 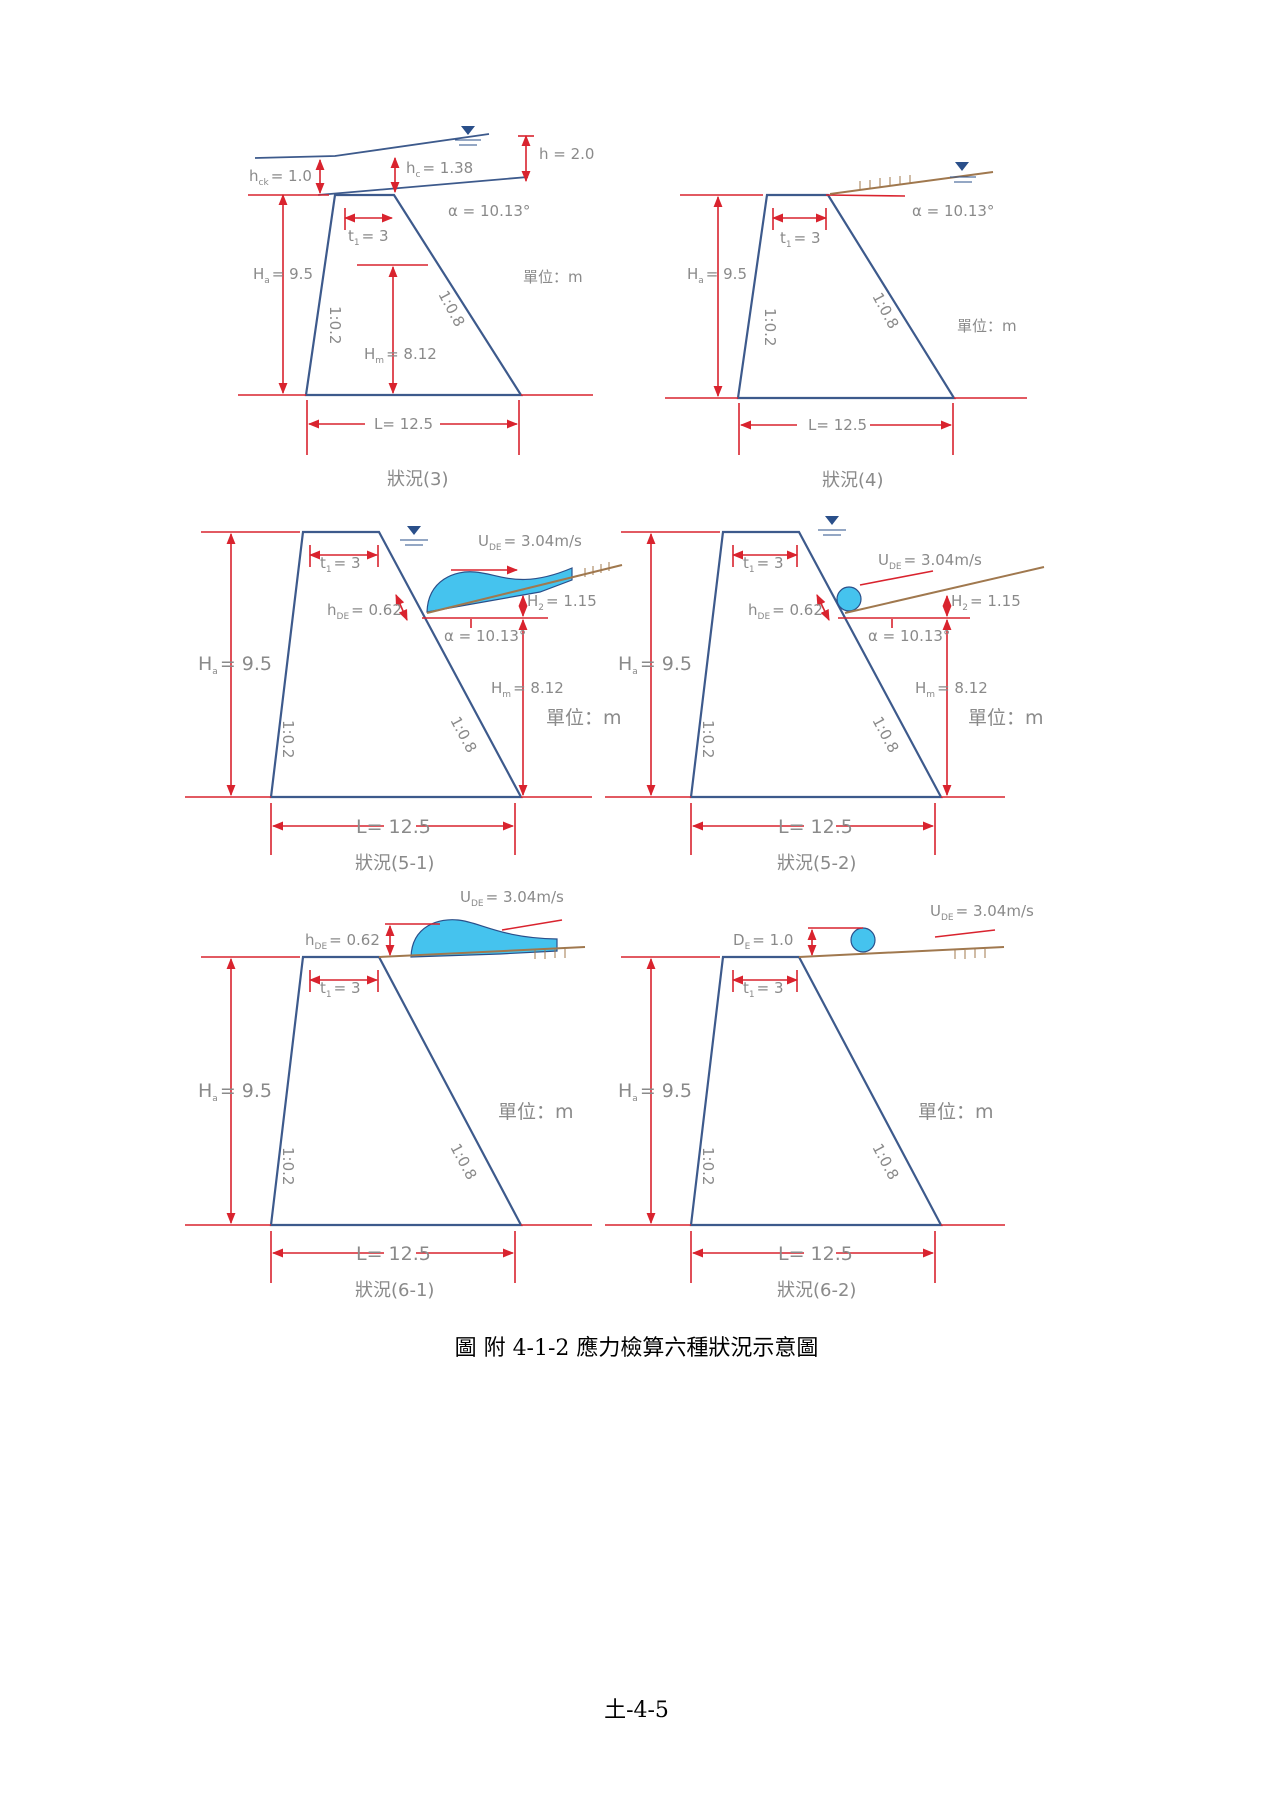 What do you see at coordinates (853, 480) in the screenshot?
I see `caption: 狀況(4)` at bounding box center [853, 480].